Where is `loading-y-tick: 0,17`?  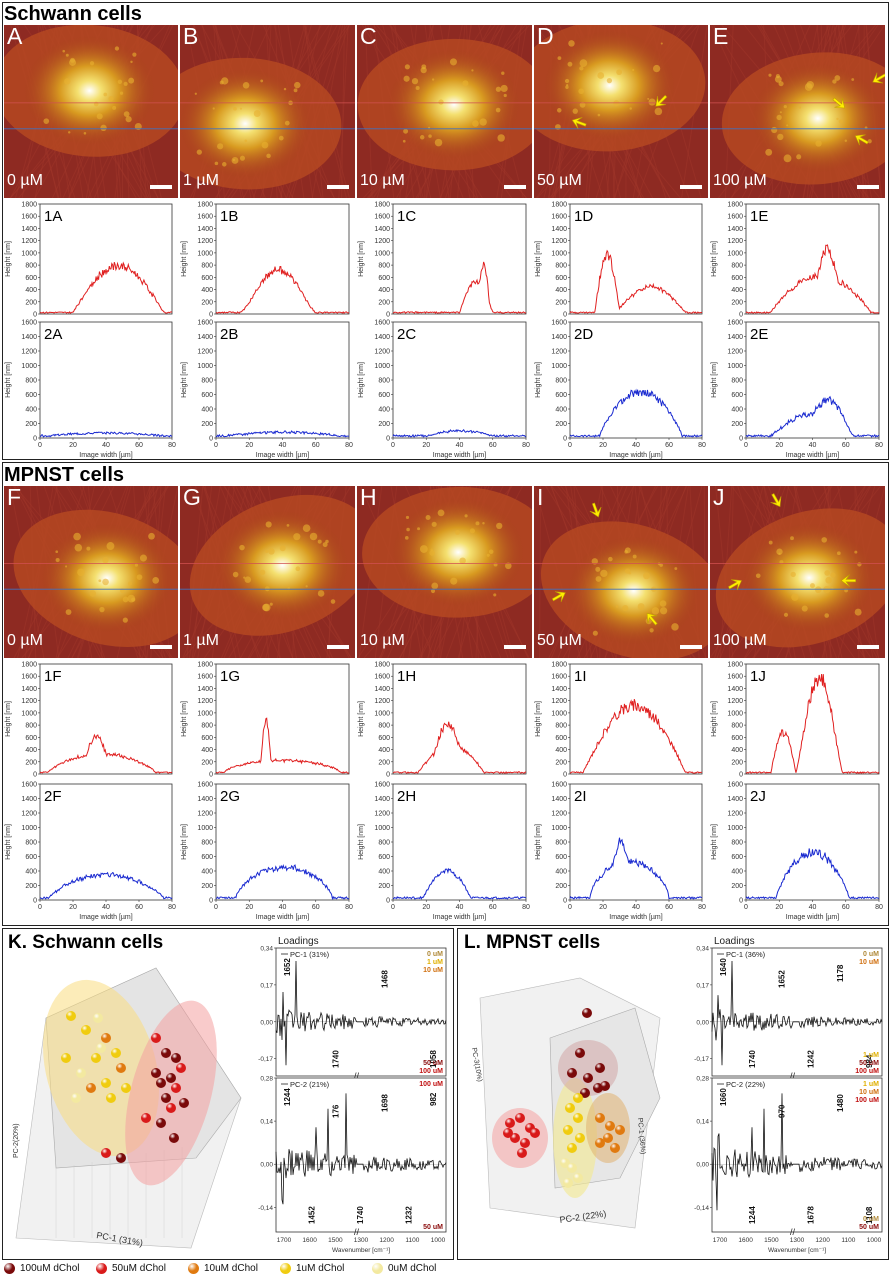
loading-y-tick: 0,17 is located at coordinates (702, 985).